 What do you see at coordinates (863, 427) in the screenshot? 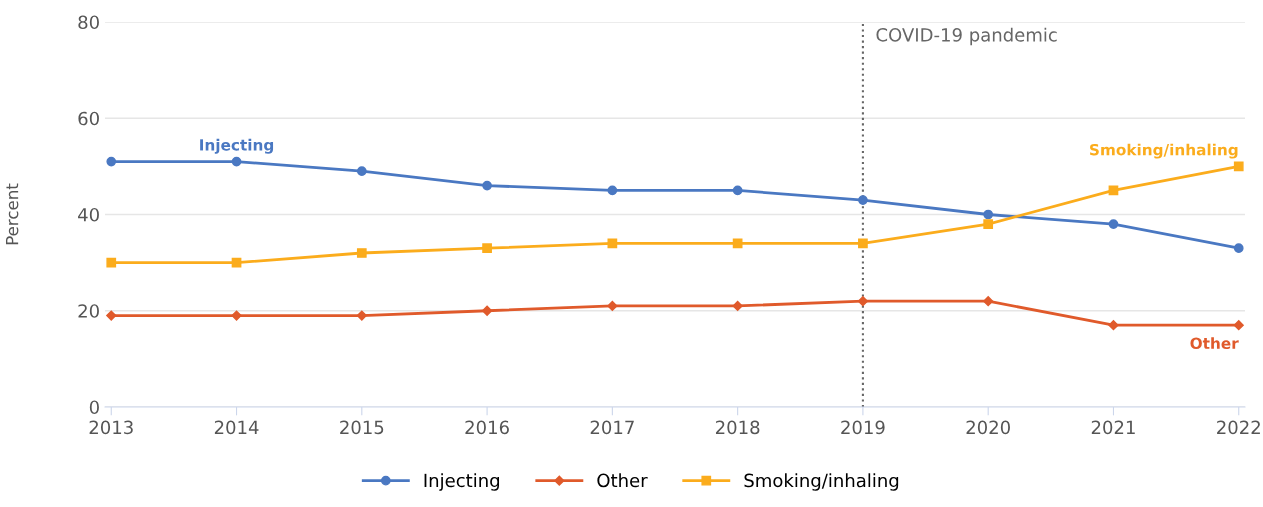
I see `x-tick-label: 2019` at bounding box center [863, 427].